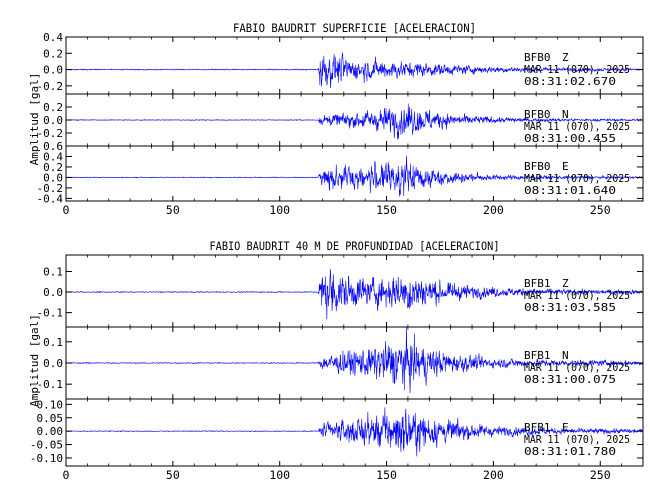 The height and width of the screenshot is (500, 650). Describe the element at coordinates (46, 445) in the screenshot. I see `y-tick-label: -0.05` at that location.